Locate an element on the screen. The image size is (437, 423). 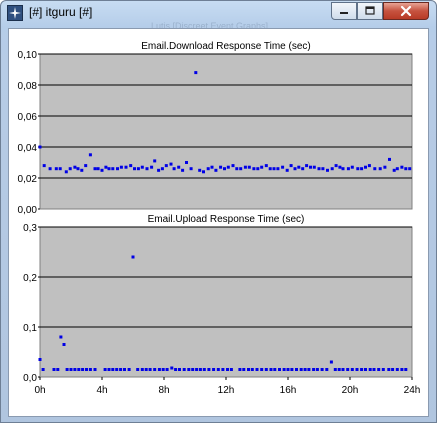
maximize-button is located at coordinates (370, 11).